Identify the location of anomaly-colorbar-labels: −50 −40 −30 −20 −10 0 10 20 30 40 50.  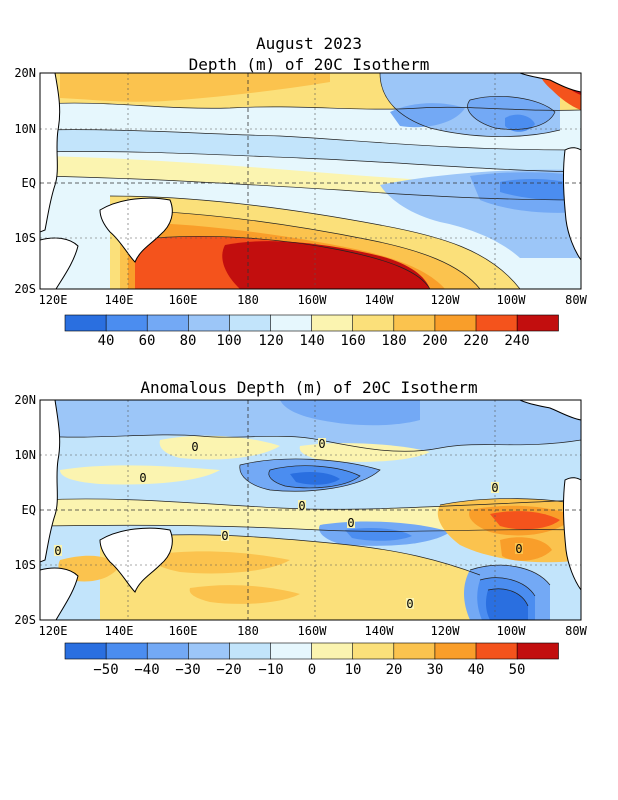
(309, 670).